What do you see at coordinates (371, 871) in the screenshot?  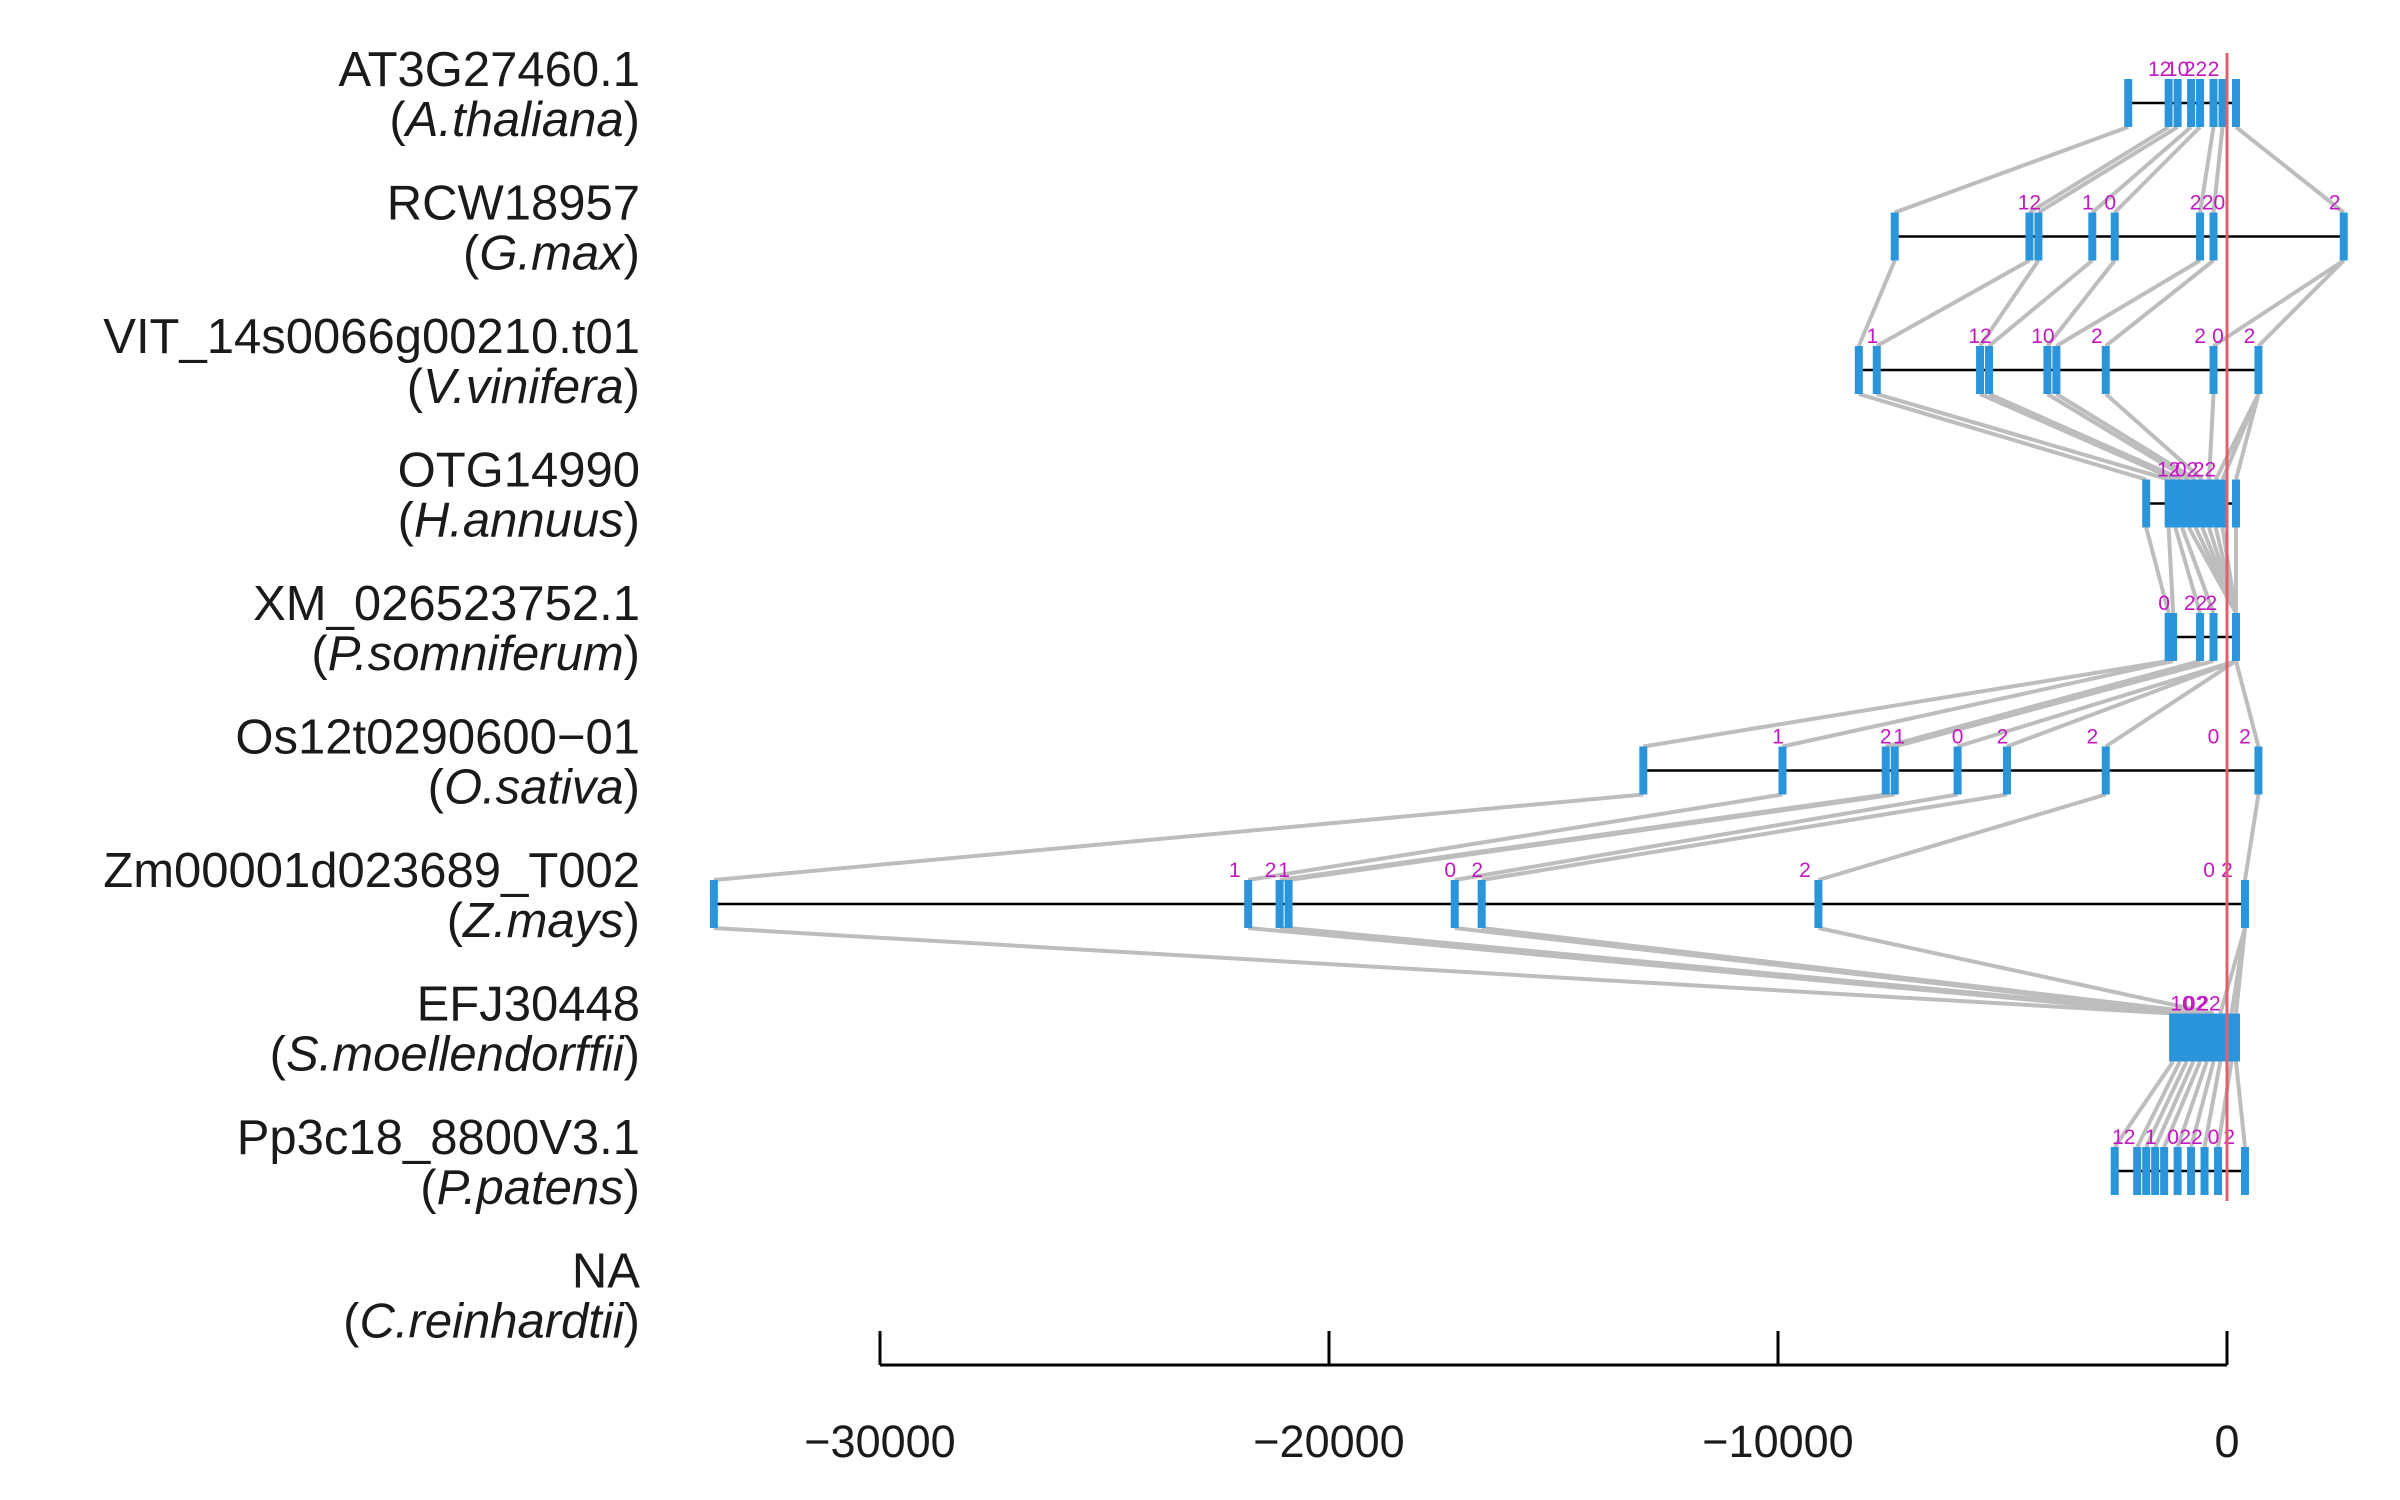 I see `gene-id-label: Zm00001d023689_T002` at bounding box center [371, 871].